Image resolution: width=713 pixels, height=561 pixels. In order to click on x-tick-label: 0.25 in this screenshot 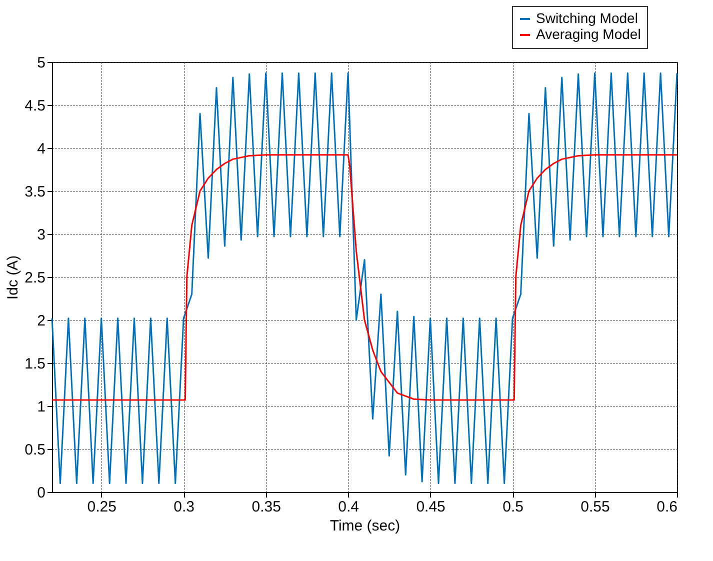, I will do `click(101, 507)`.